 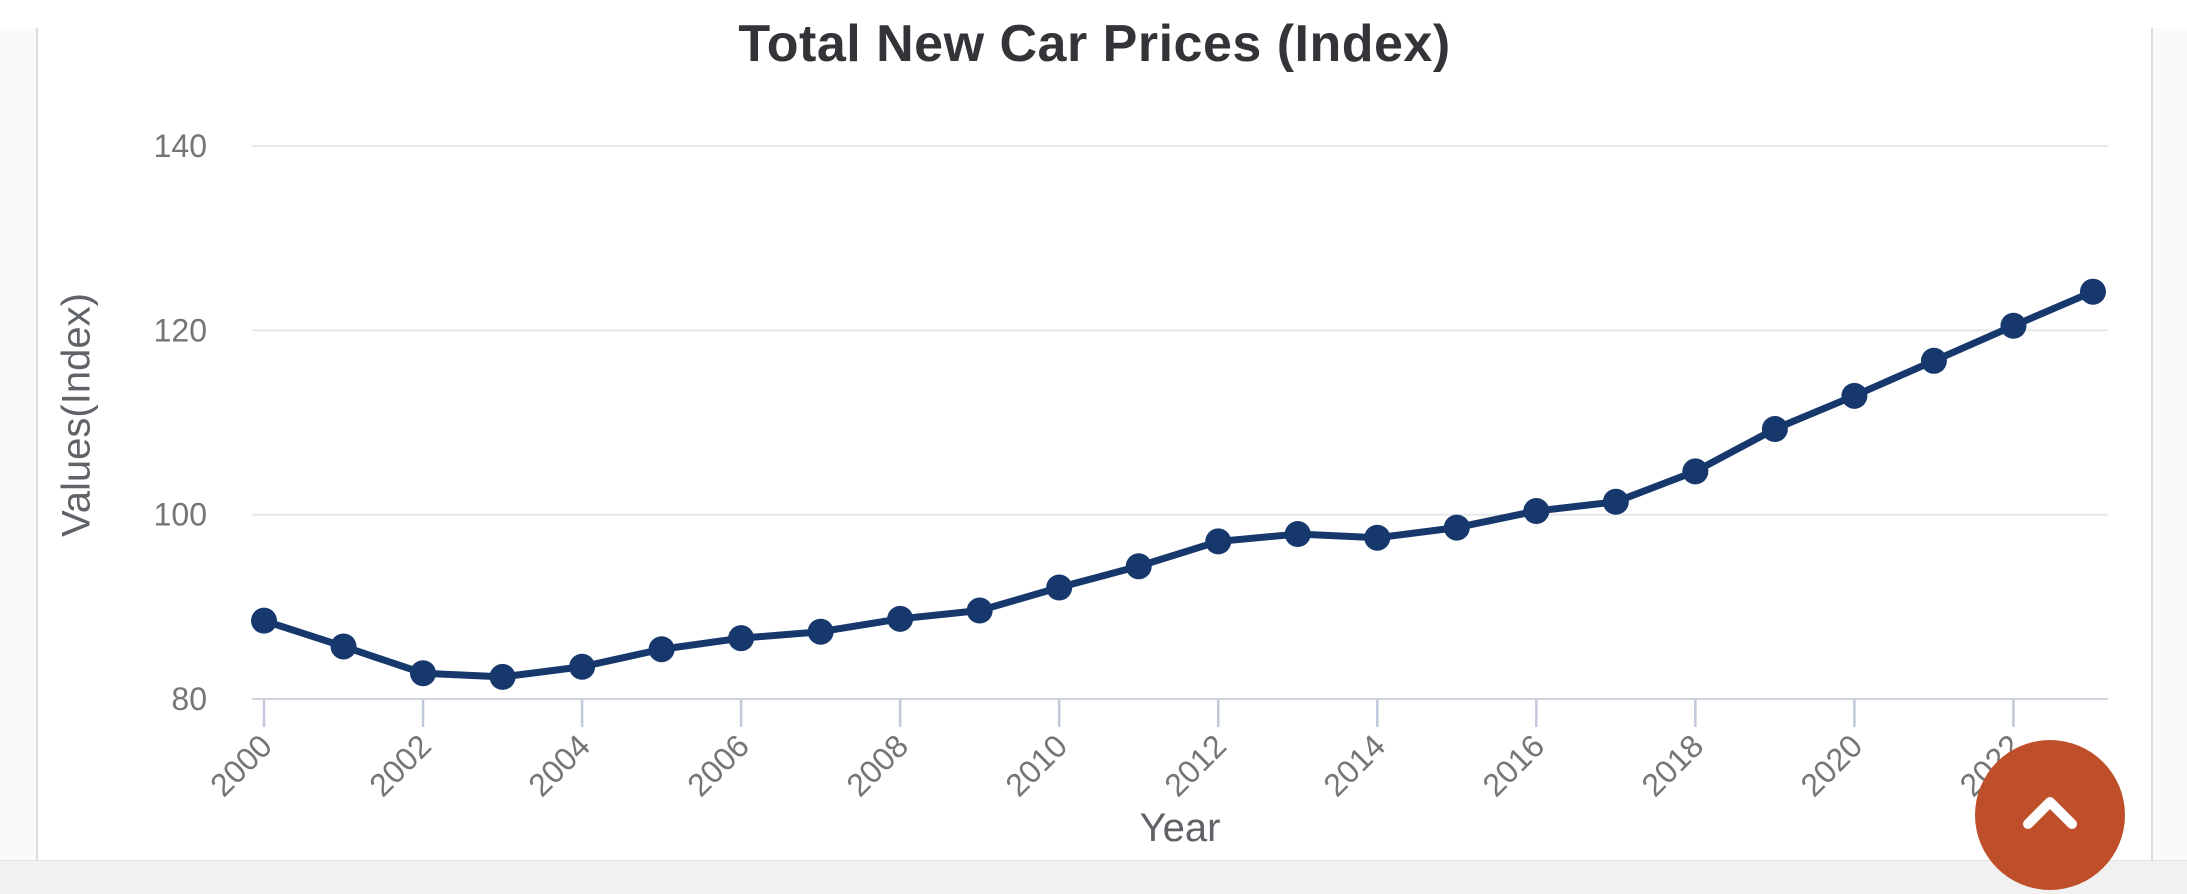 What do you see at coordinates (1195, 765) in the screenshot?
I see `x-tick-label: 2012` at bounding box center [1195, 765].